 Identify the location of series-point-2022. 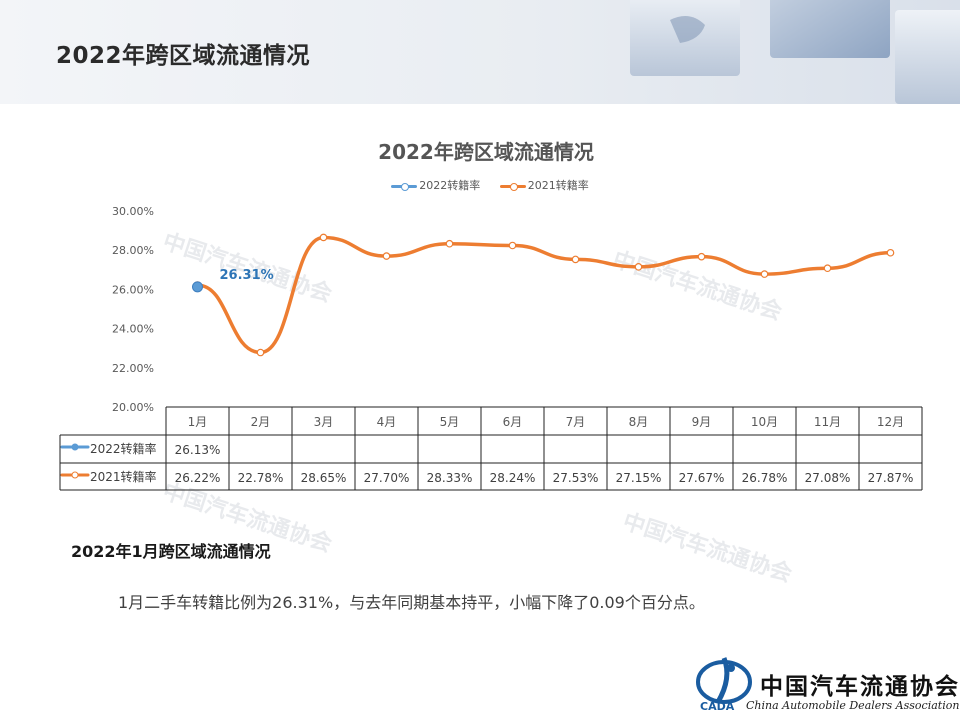
(197, 287).